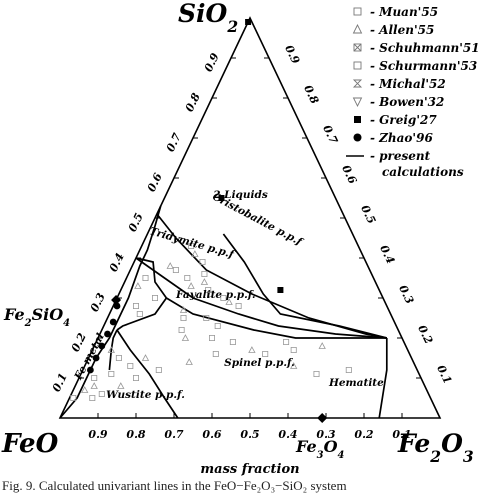  Describe the element at coordinates (212, 62) in the screenshot. I see `tick-label-left: 0.9` at that location.